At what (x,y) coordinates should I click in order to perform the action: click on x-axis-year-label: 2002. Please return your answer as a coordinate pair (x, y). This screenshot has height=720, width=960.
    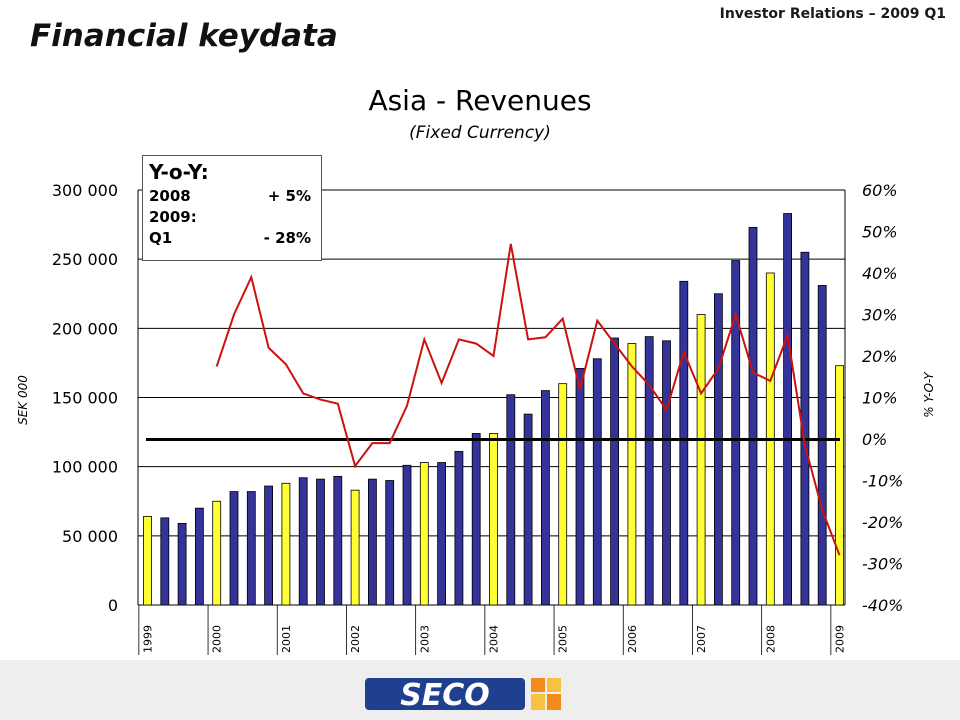
    Looking at the image, I should click on (355, 639).